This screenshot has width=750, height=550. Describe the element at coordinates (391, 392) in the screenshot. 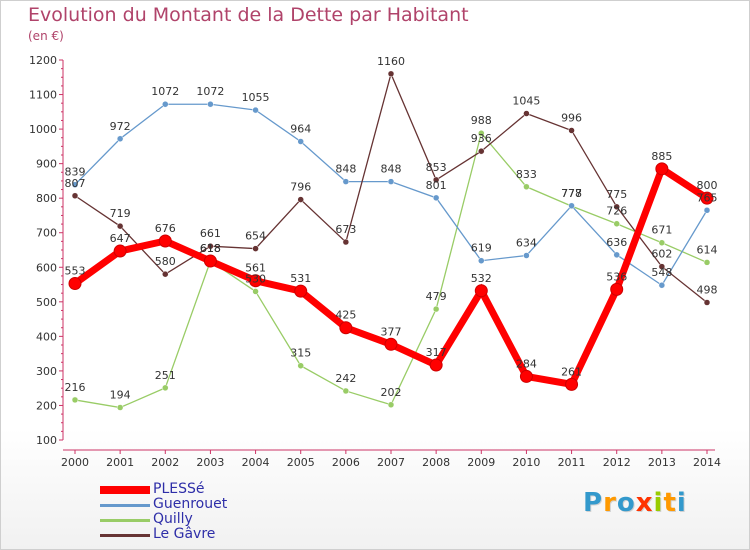

I see `data-label-quilly: 202` at that location.